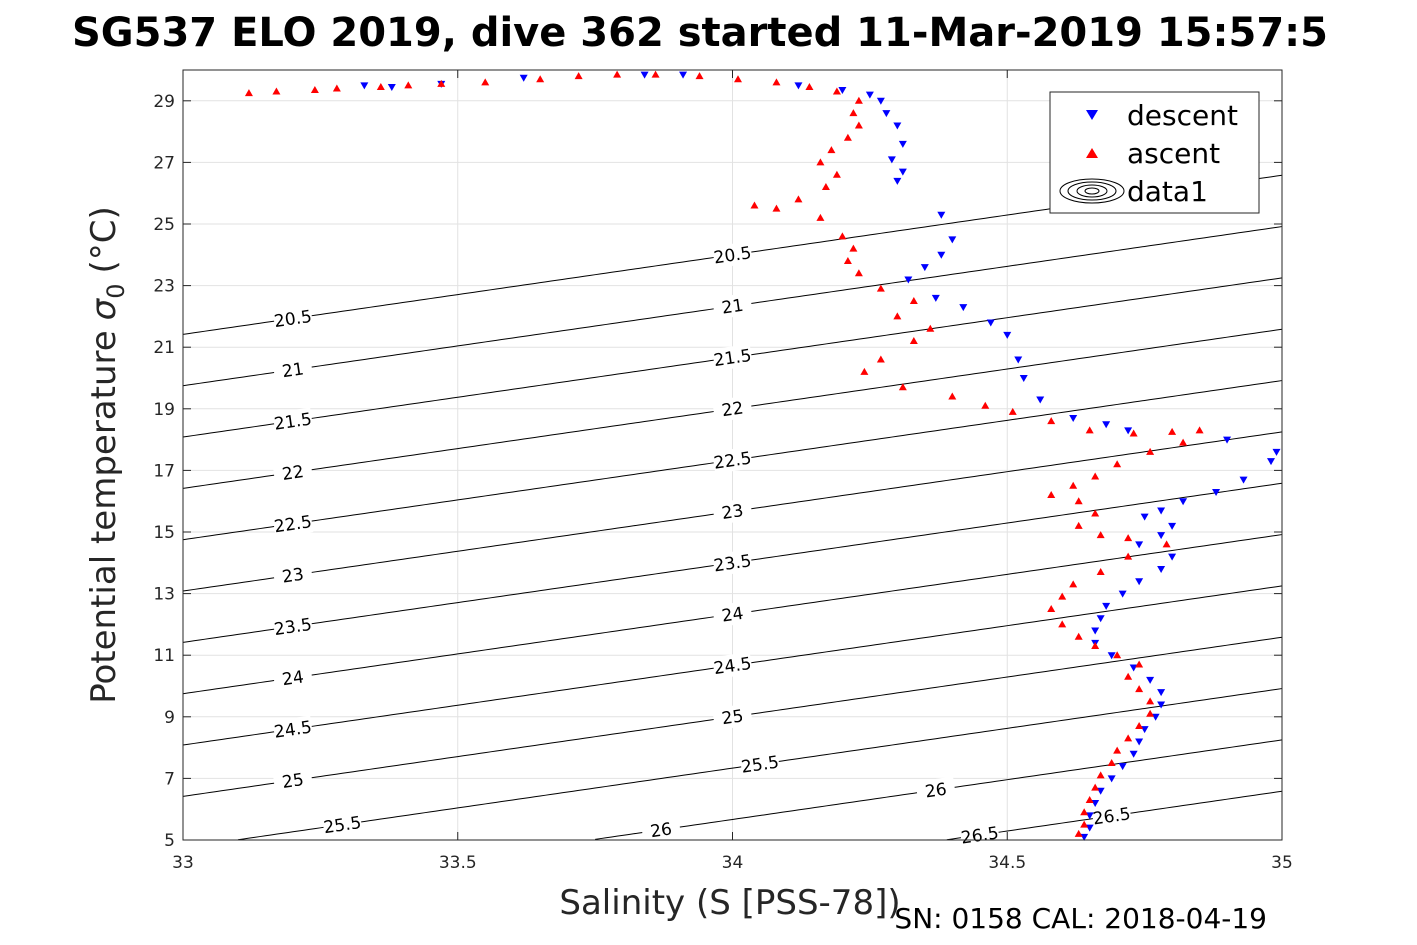 This screenshot has width=1417, height=945. What do you see at coordinates (293, 678) in the screenshot?
I see `contour-label: 24` at bounding box center [293, 678].